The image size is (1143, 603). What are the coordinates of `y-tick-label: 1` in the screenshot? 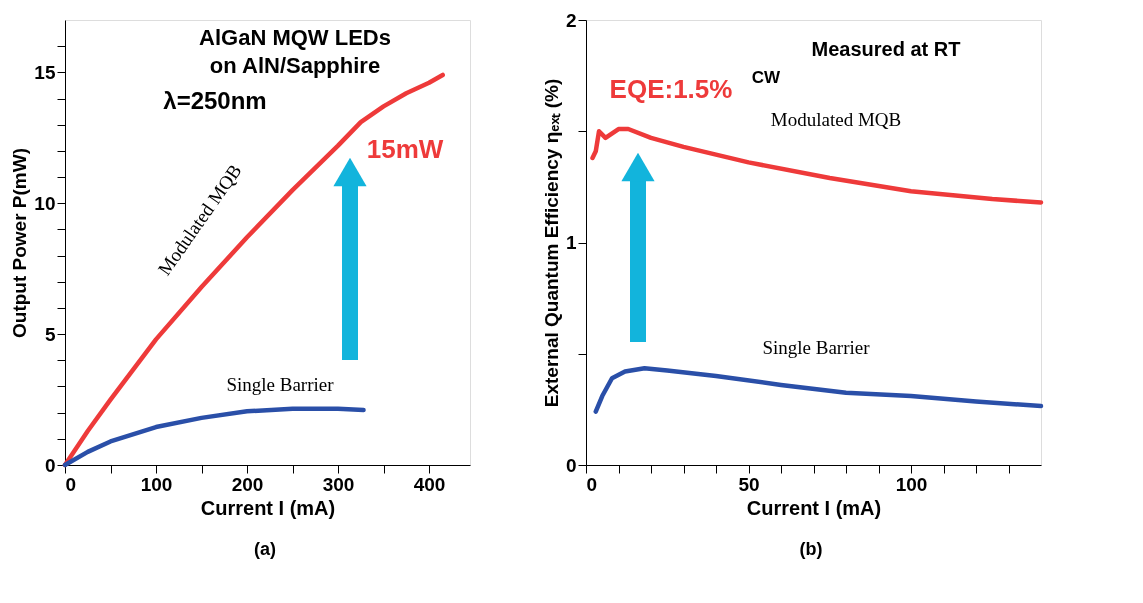 It's located at (571, 242).